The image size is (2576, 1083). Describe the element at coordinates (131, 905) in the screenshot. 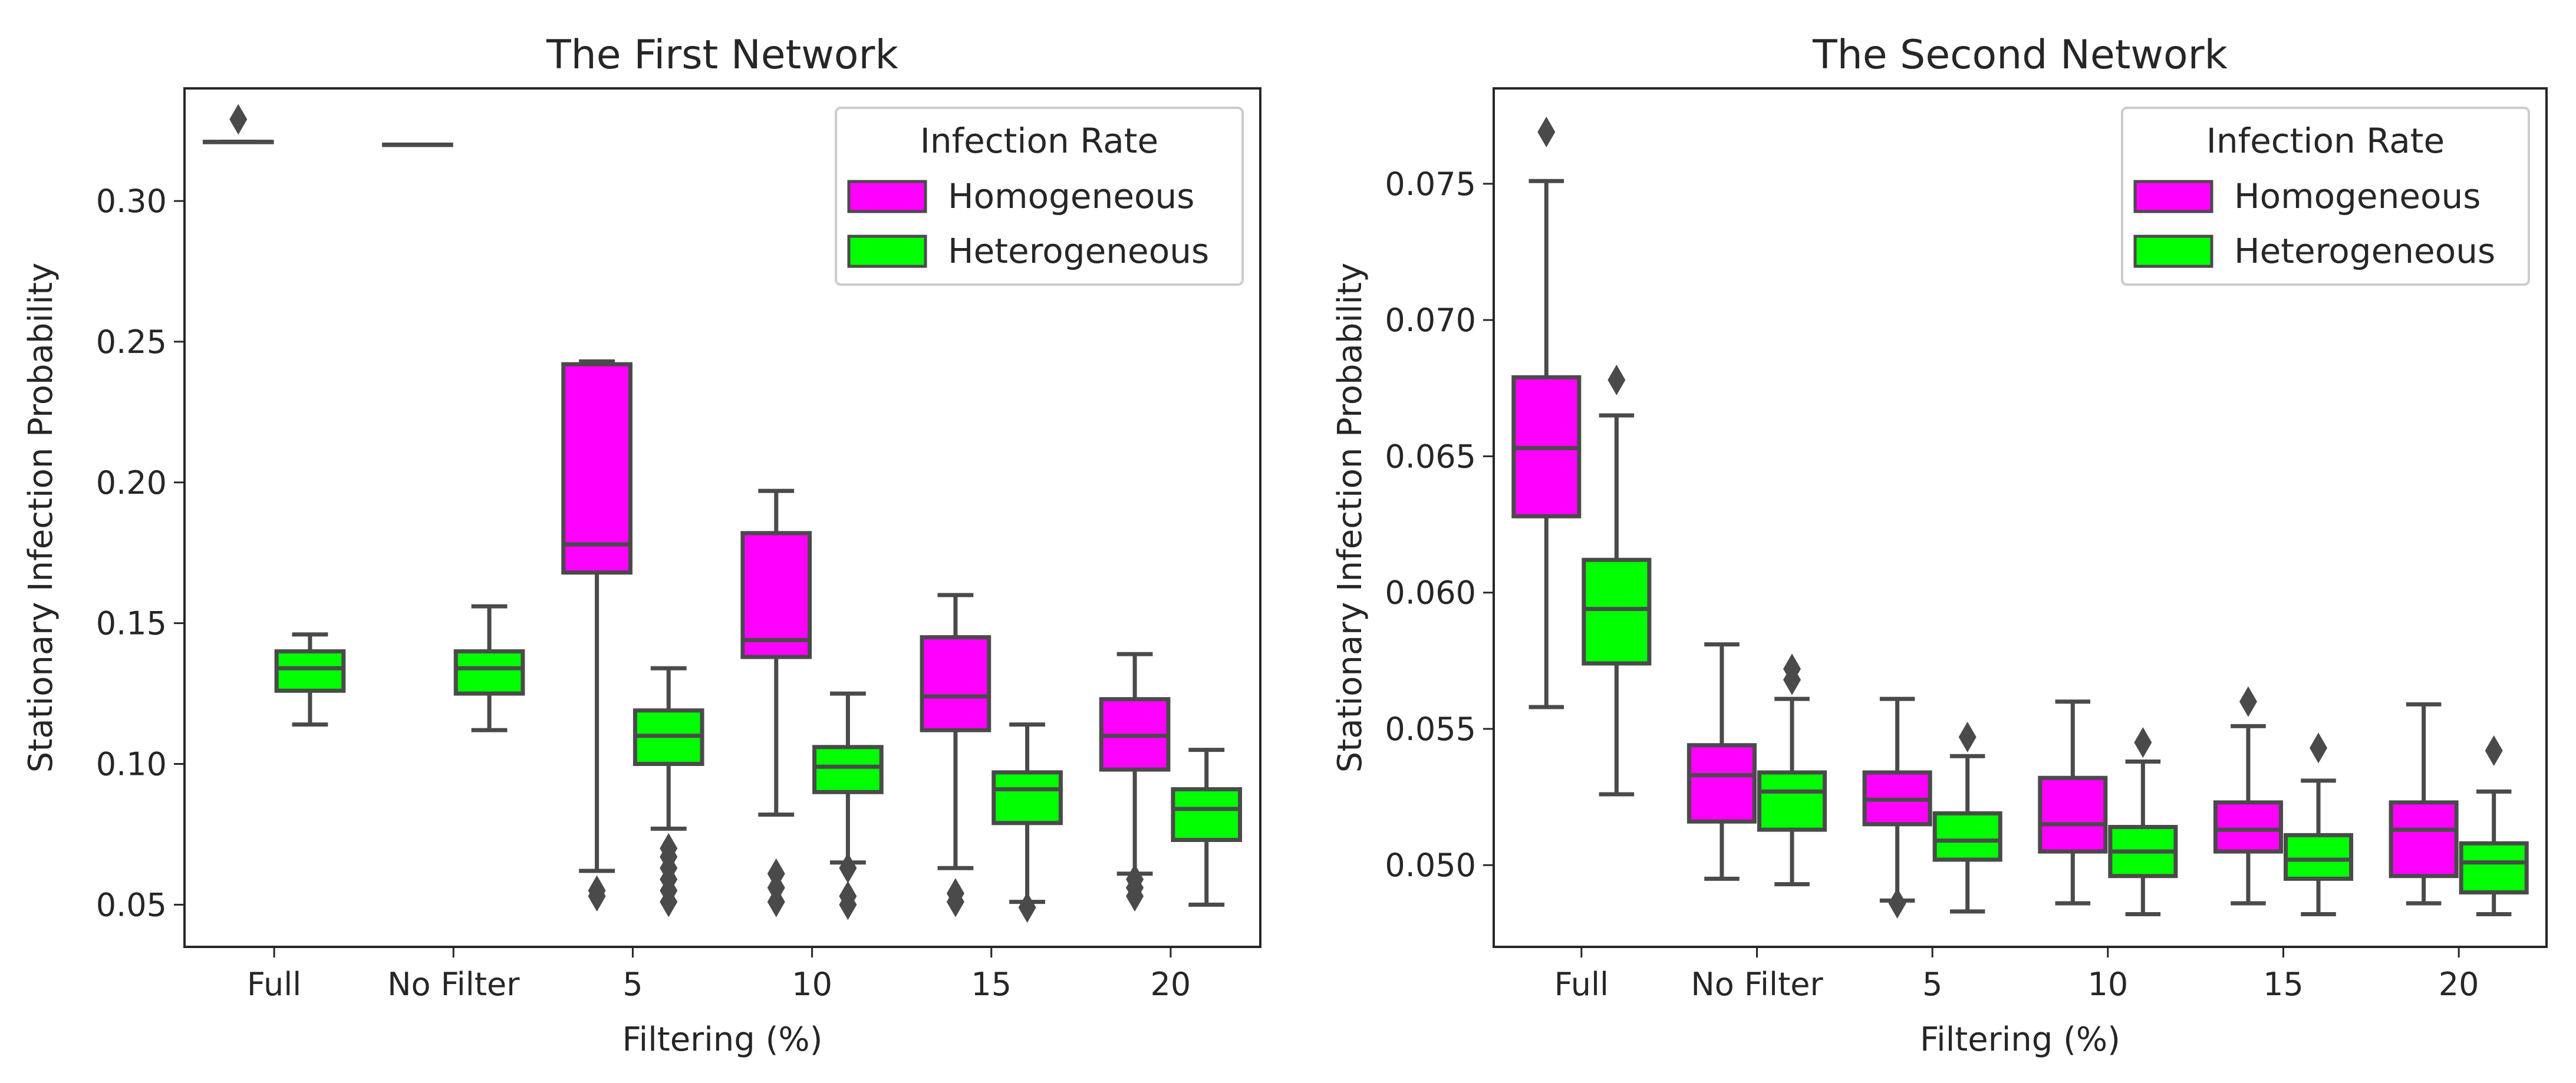

I see `y-tick-label: 0.05` at that location.